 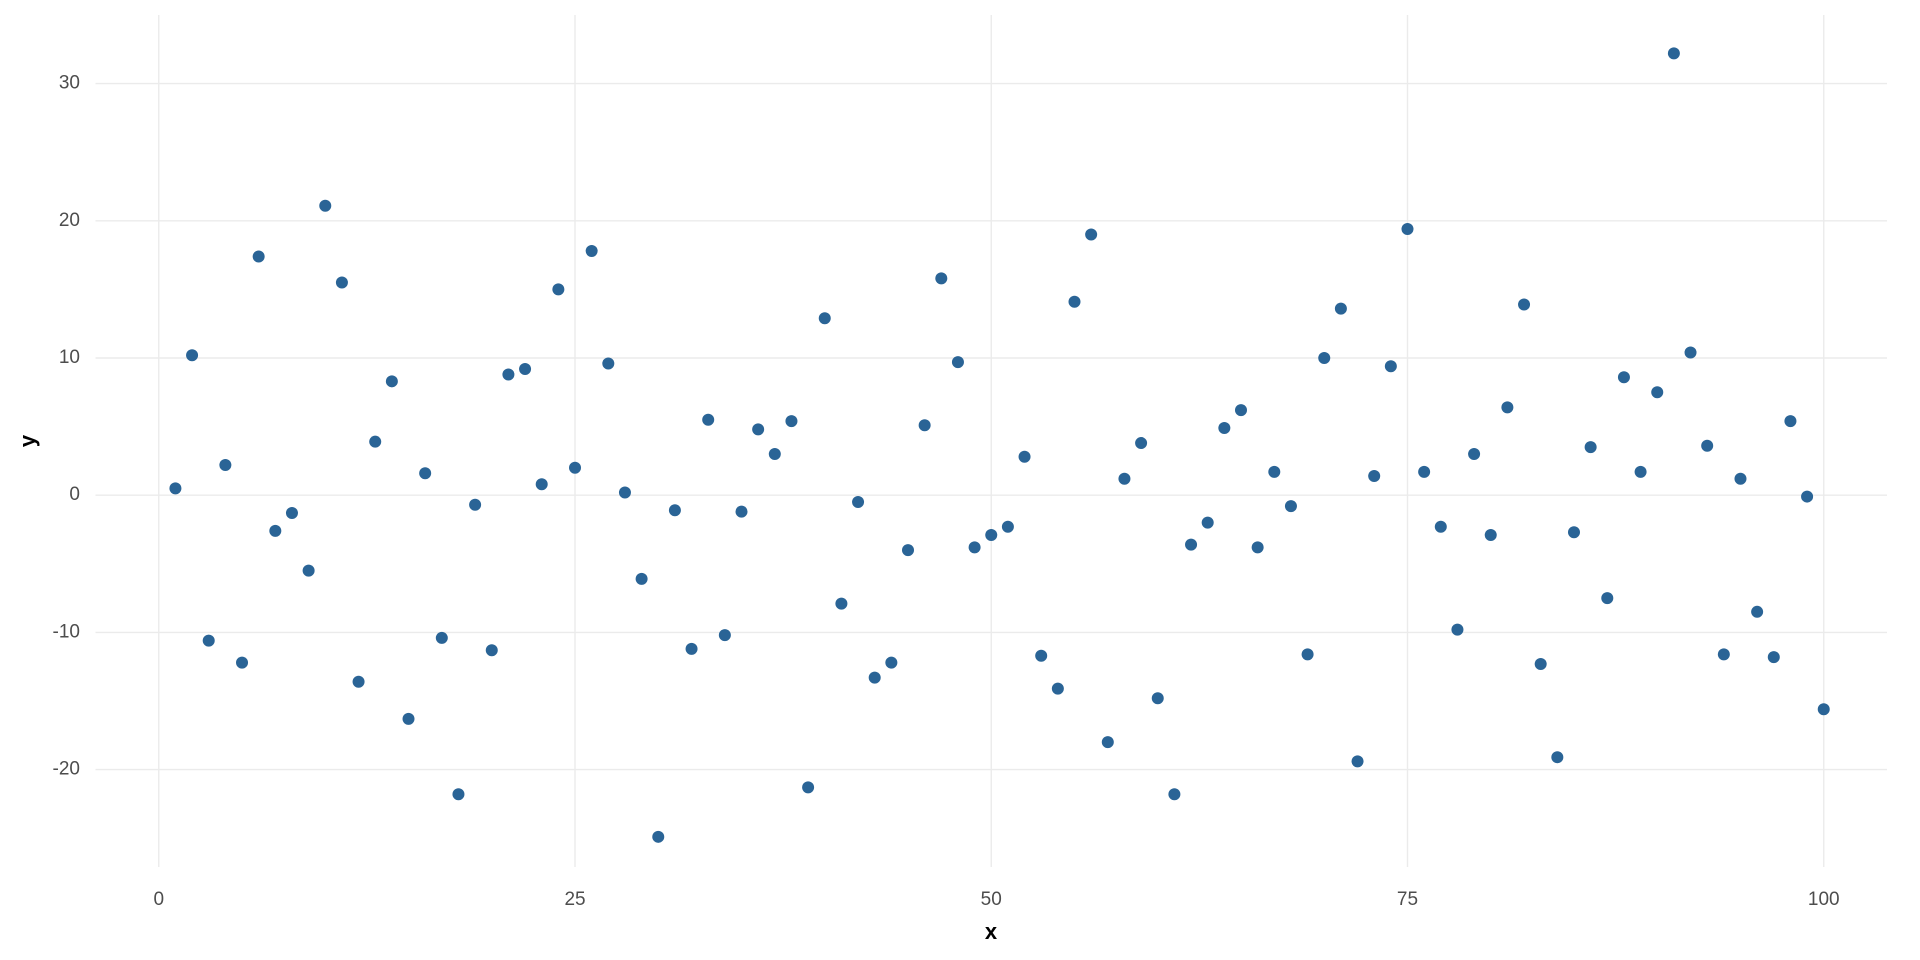 What do you see at coordinates (69, 220) in the screenshot?
I see `y-tick-label: 20` at bounding box center [69, 220].